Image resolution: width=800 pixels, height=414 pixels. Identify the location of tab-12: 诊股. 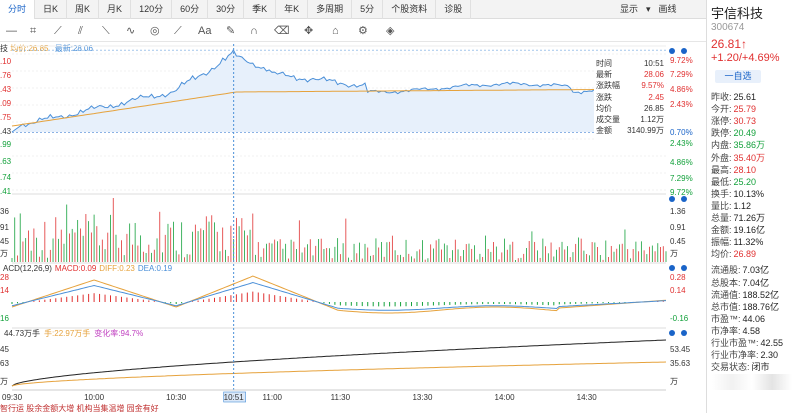
(454, 9).